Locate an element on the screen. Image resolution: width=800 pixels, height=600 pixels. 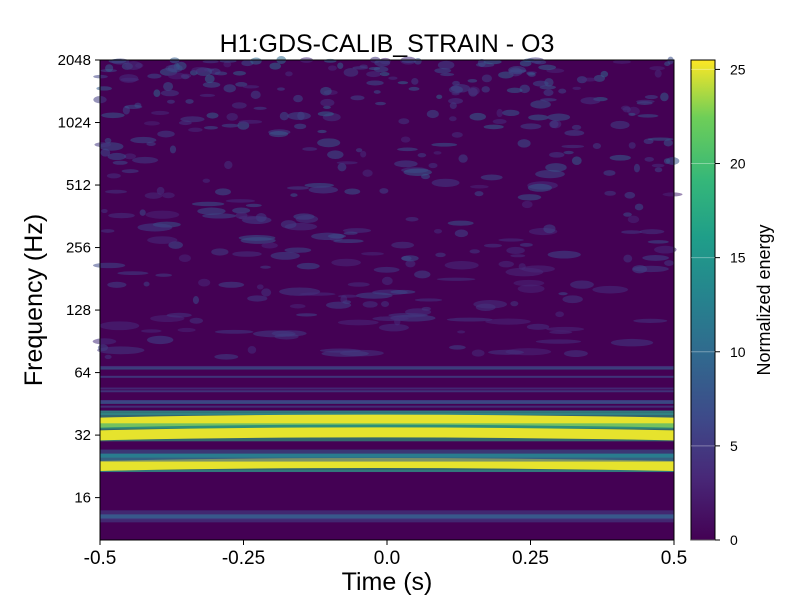
y-tick-label: 128 is located at coordinates (78, 310).